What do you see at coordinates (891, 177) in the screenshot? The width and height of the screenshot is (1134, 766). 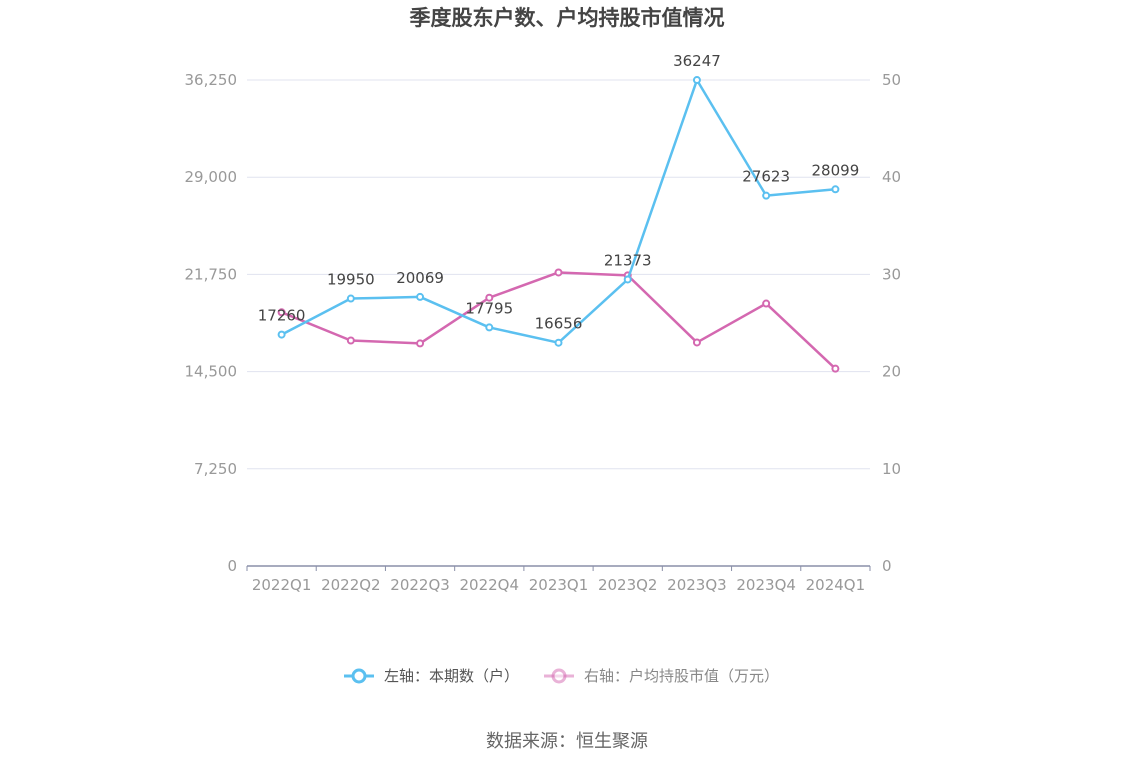 I see `right-tick-label: 40` at bounding box center [891, 177].